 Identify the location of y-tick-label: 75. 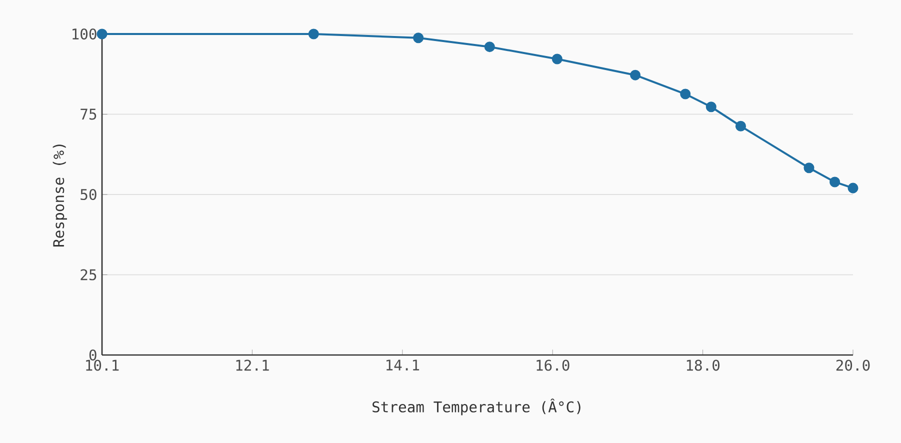
(88, 114).